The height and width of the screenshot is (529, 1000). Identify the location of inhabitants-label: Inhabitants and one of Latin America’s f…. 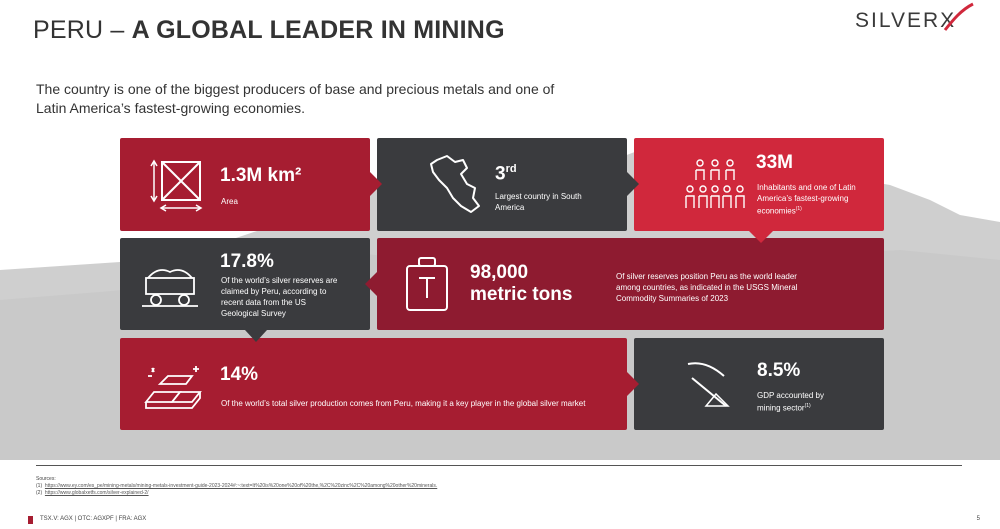
(806, 199).